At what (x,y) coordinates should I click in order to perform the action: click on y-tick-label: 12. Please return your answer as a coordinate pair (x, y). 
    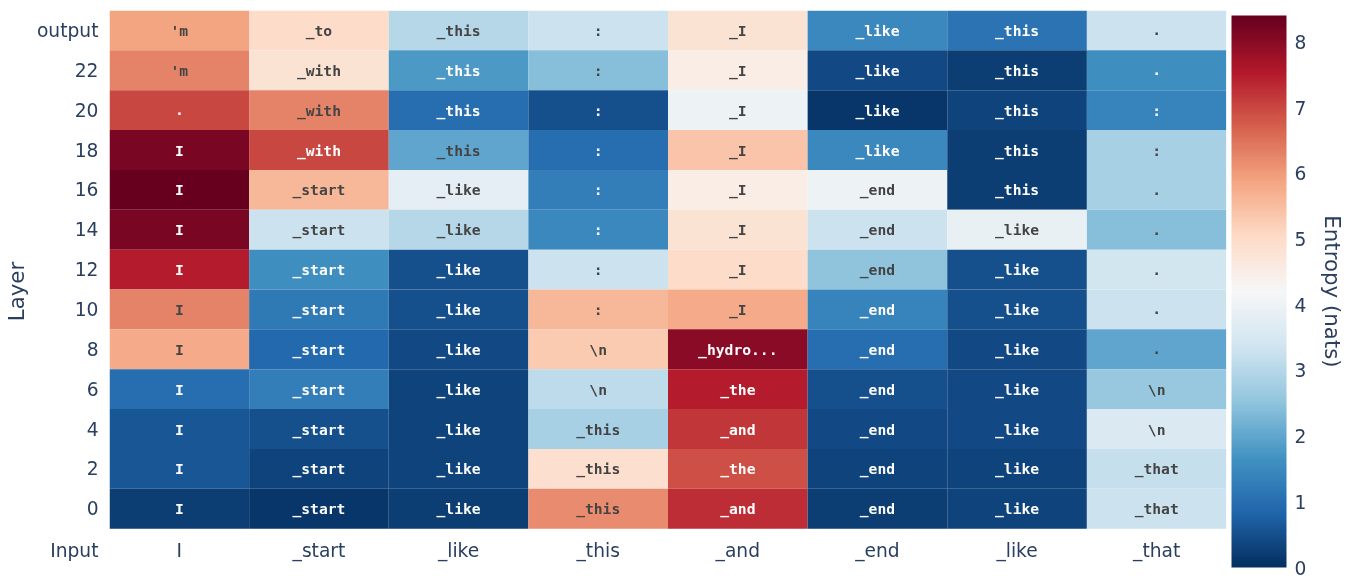
    Looking at the image, I should click on (86, 270).